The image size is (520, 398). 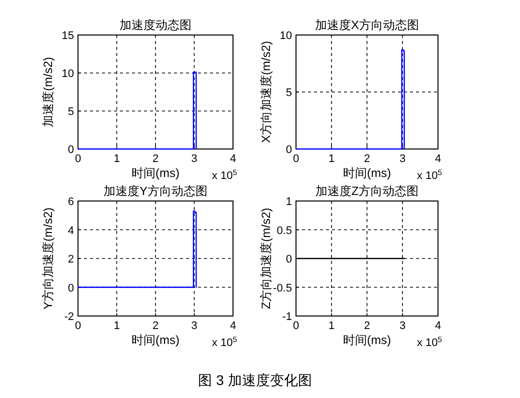 What do you see at coordinates (71, 202) in the screenshot?
I see `y-tick-label: 6` at bounding box center [71, 202].